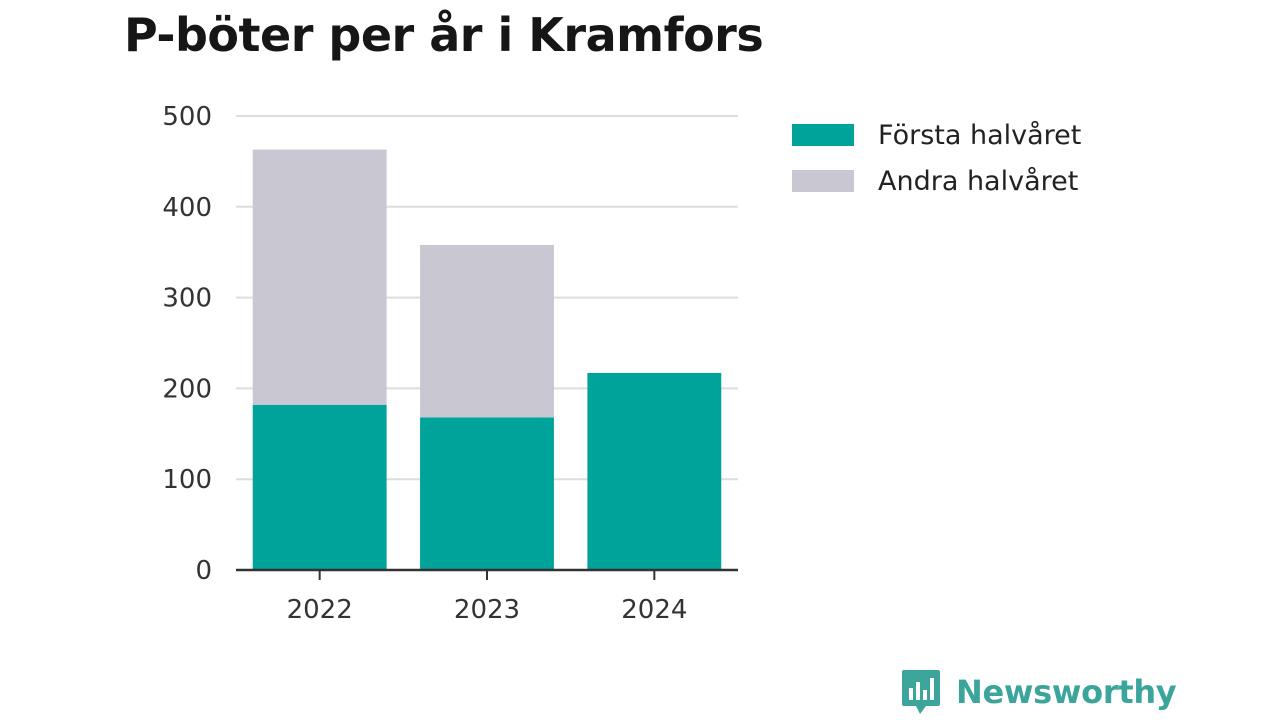 The width and height of the screenshot is (1280, 720). I want to click on y-tick-label-500: 500, so click(187, 117).